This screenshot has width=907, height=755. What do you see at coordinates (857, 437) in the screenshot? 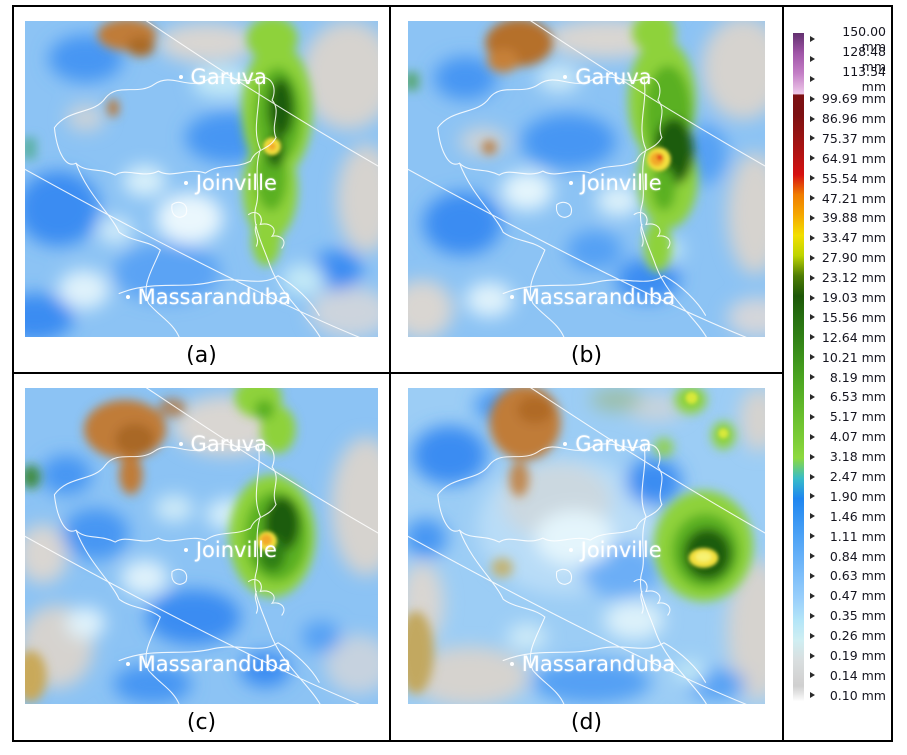
I see `legend-value: 4.07 mm` at bounding box center [857, 437].